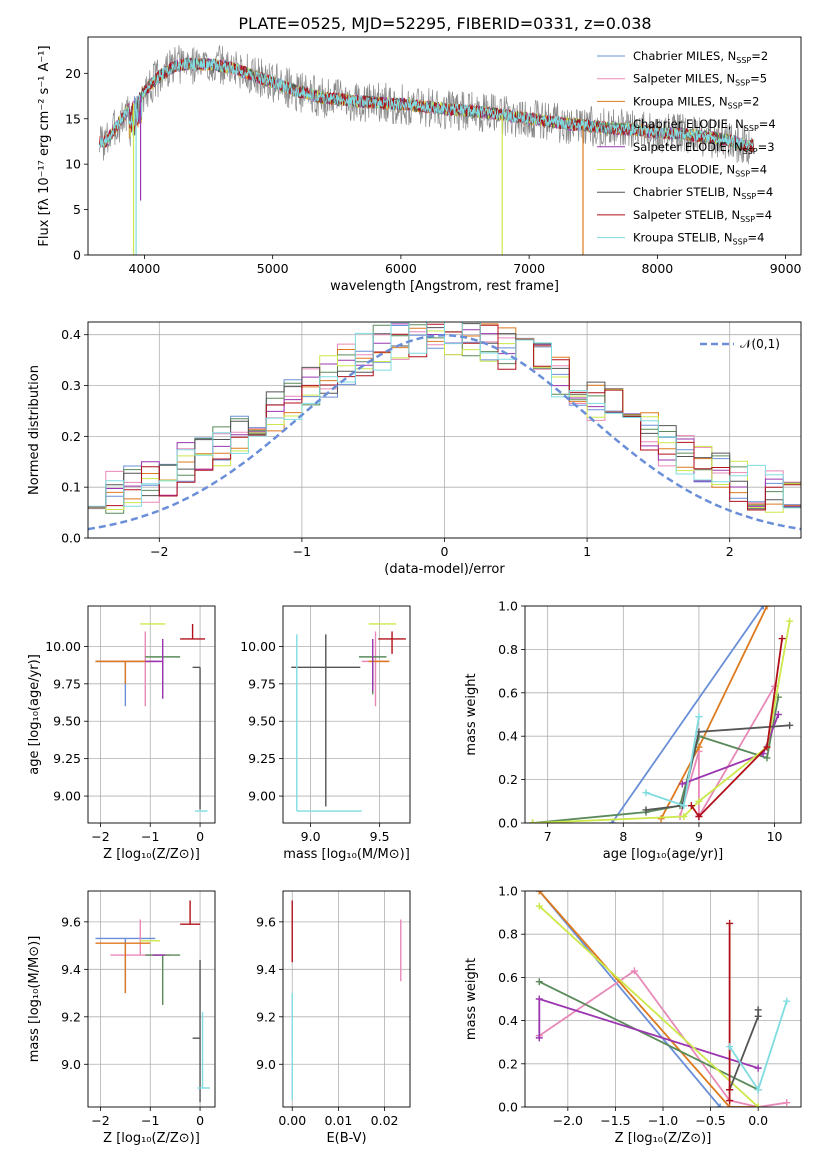  What do you see at coordinates (380, 836) in the screenshot?
I see `x-tick-label: 9.5` at bounding box center [380, 836].